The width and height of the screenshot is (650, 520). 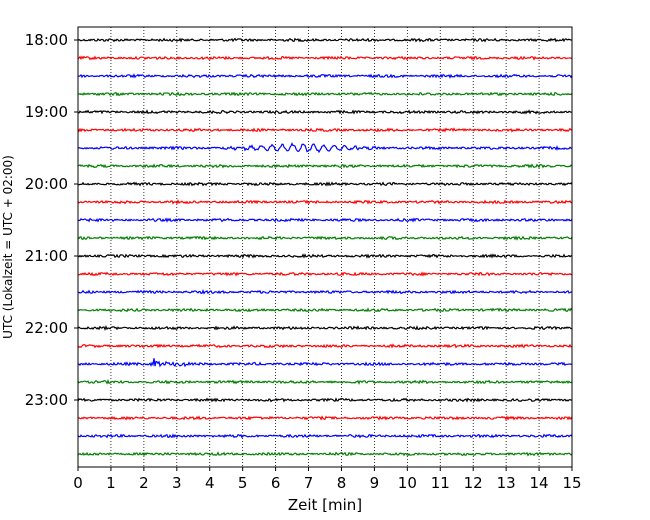 What do you see at coordinates (46, 256) in the screenshot?
I see `y-tick-label: 21:00` at bounding box center [46, 256].